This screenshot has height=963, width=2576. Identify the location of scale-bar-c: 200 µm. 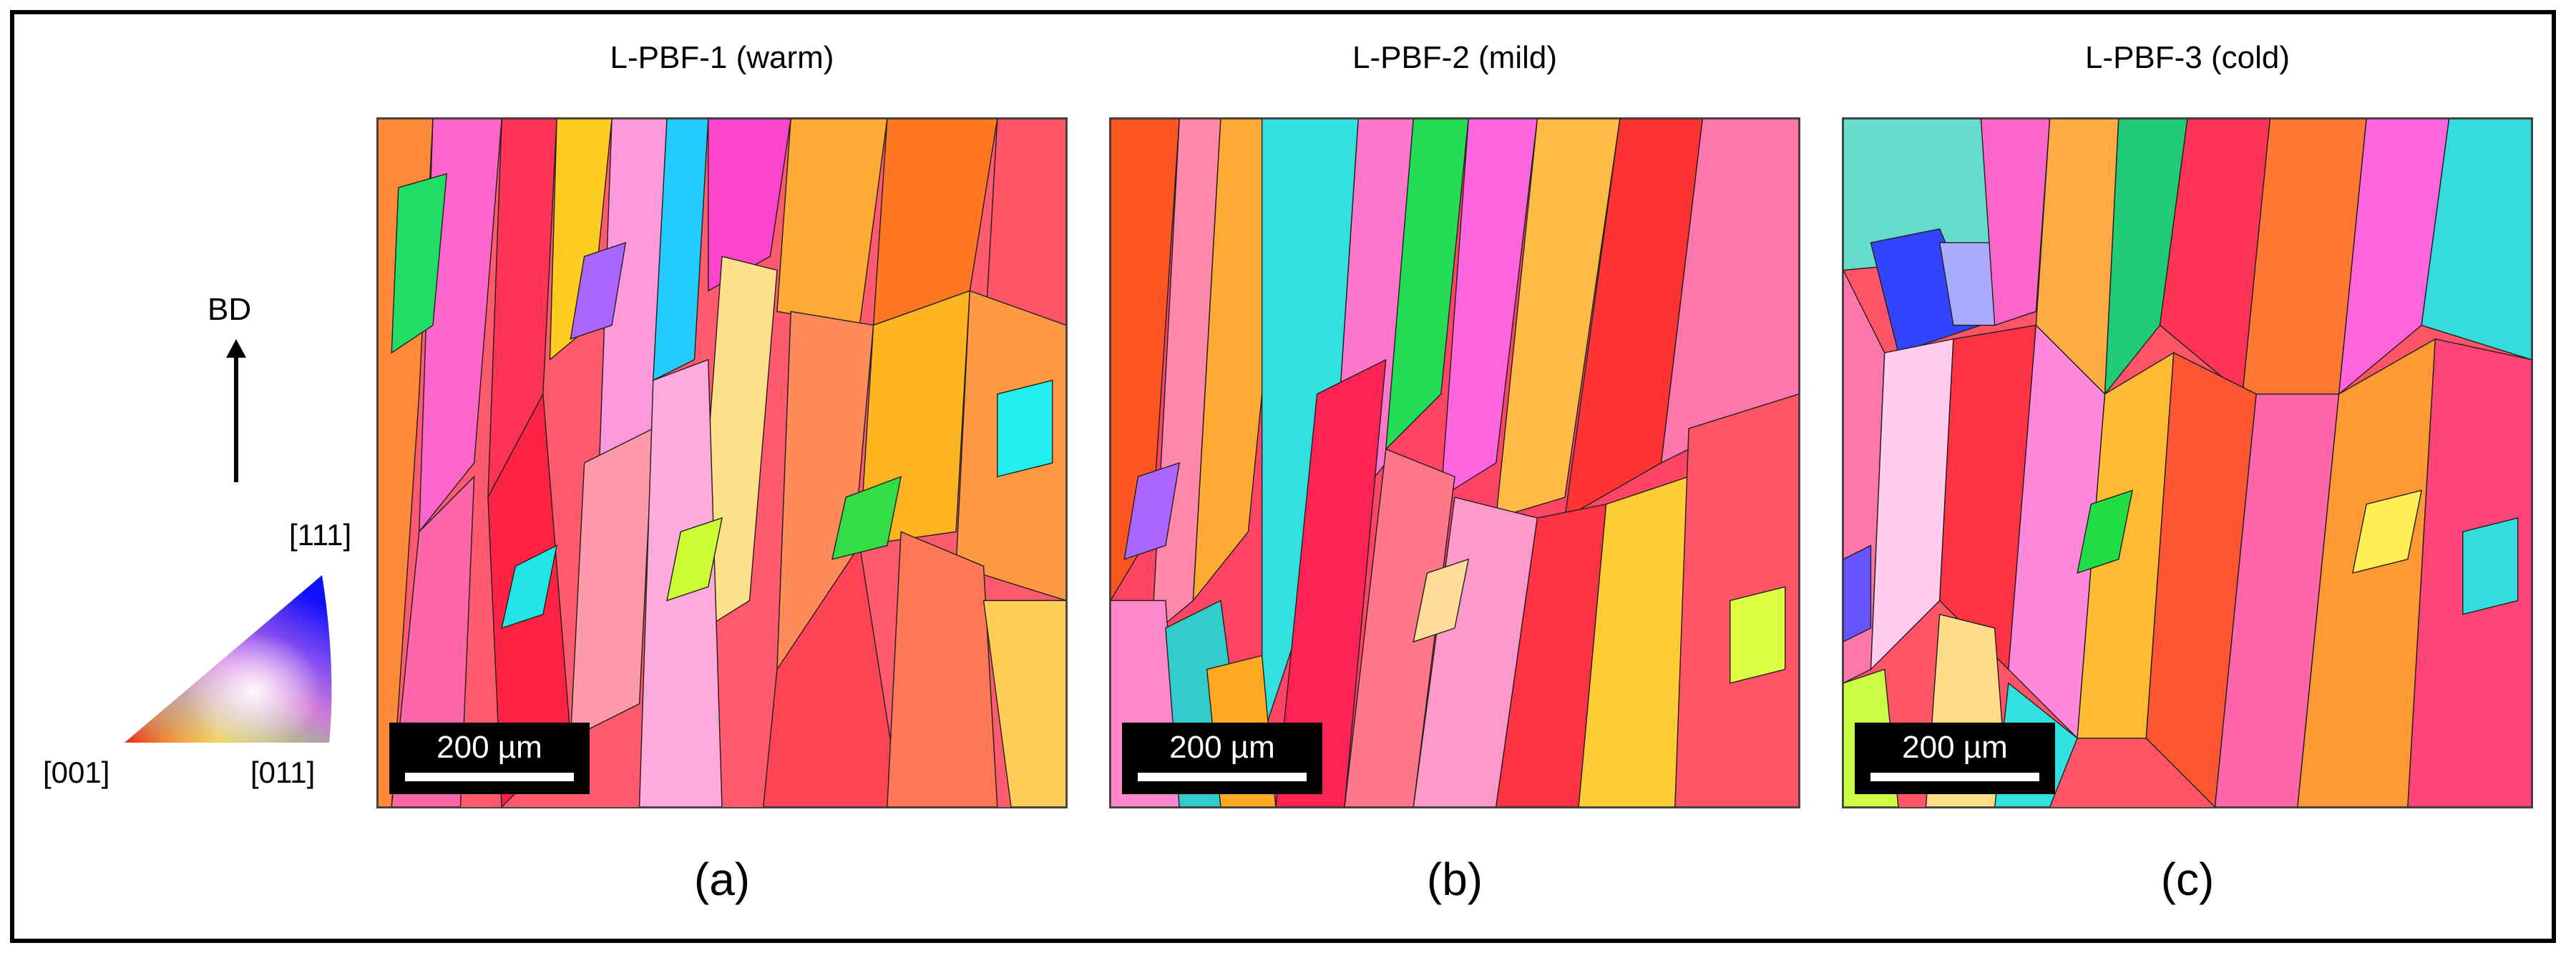
(1955, 759).